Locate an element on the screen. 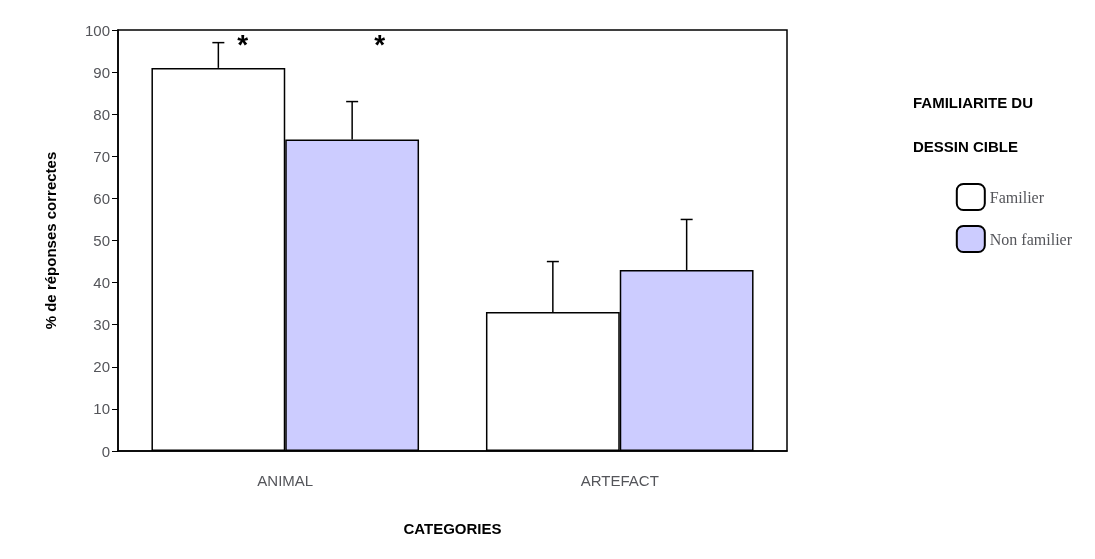 The image size is (1095, 559). y-tick-label: 0 is located at coordinates (105, 451).